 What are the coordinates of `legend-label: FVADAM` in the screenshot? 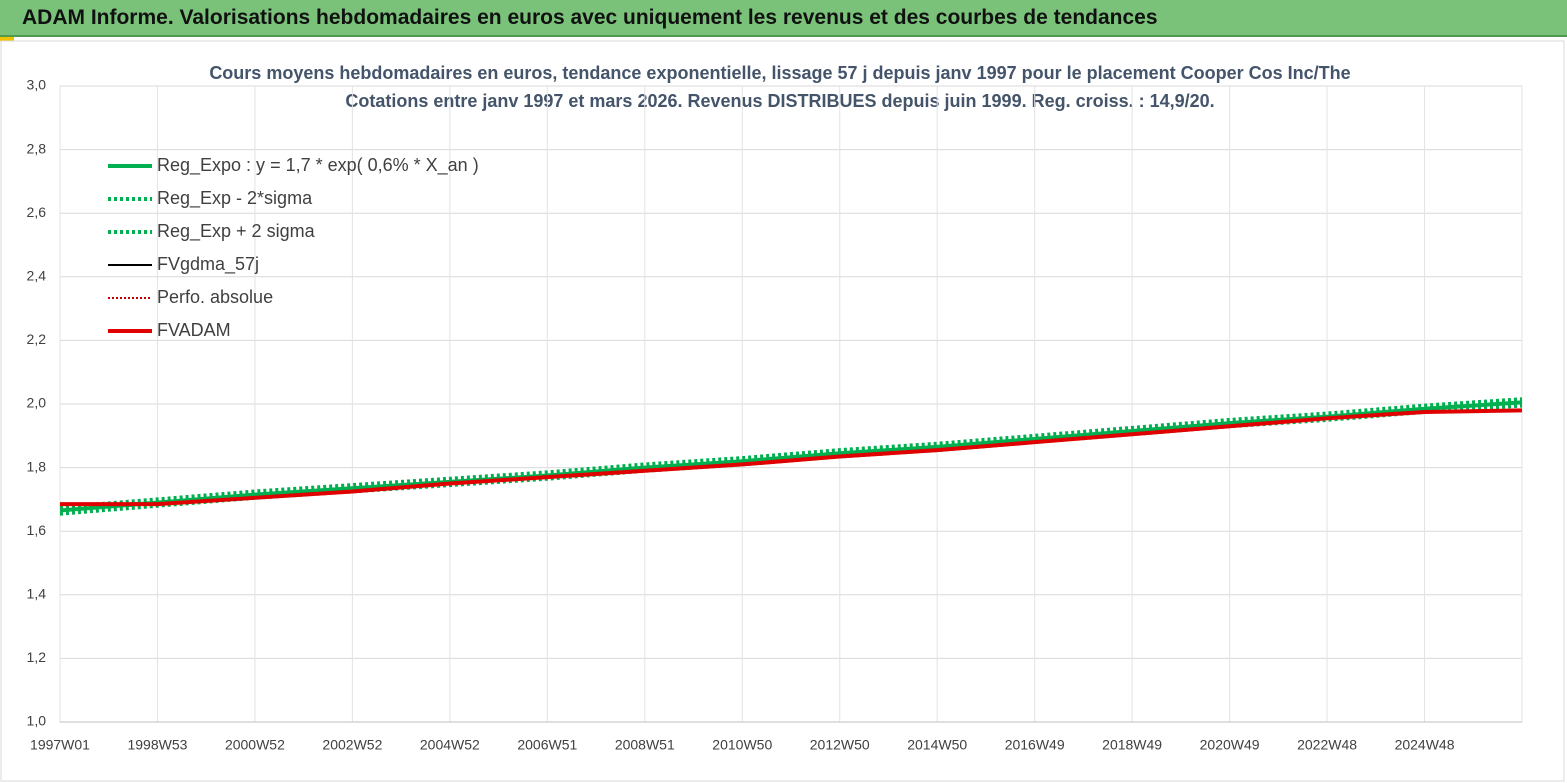 It's located at (194, 330).